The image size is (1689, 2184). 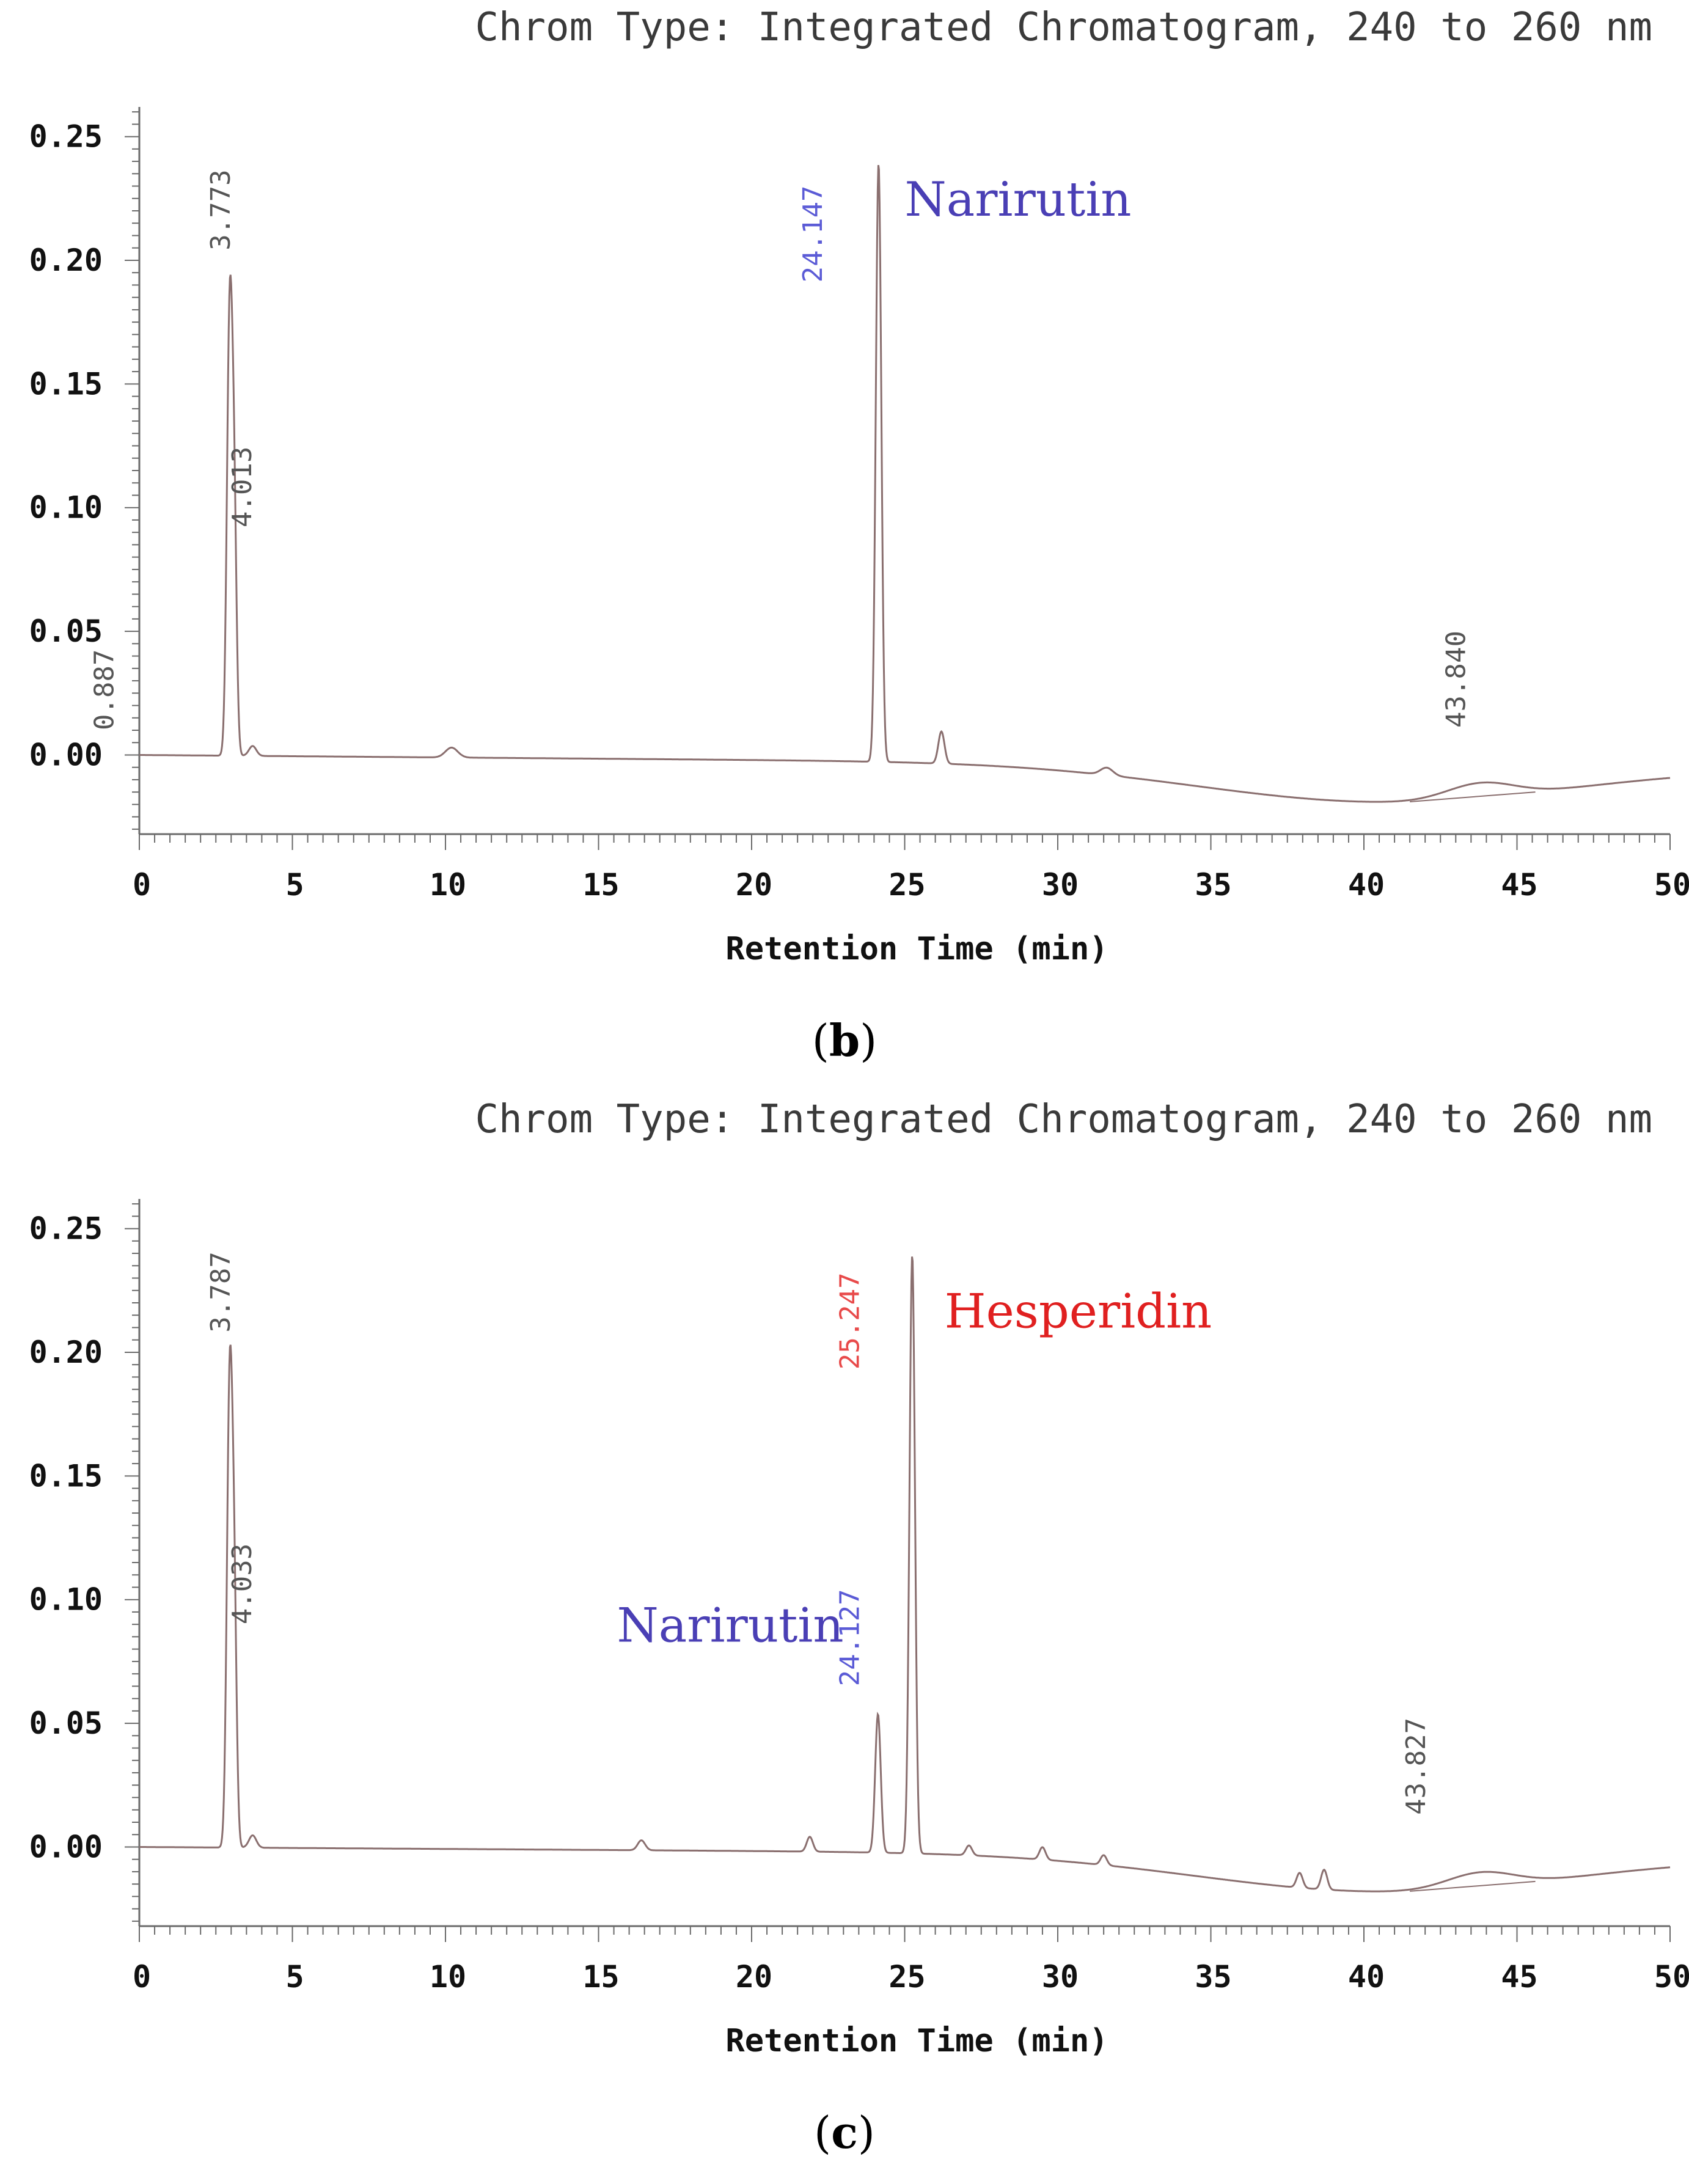 I want to click on peak-rt-label: 25.247, so click(x=849, y=1320).